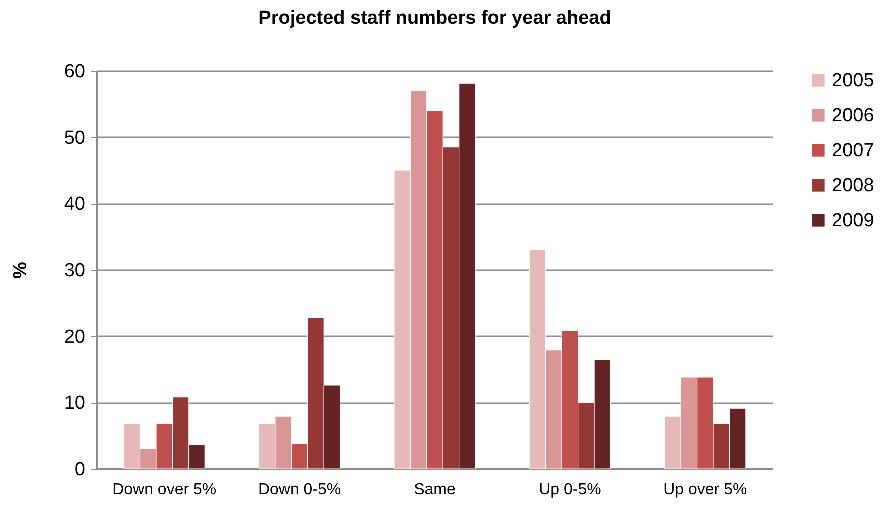 The height and width of the screenshot is (515, 882). What do you see at coordinates (435, 490) in the screenshot?
I see `x-tick-label: Same` at bounding box center [435, 490].